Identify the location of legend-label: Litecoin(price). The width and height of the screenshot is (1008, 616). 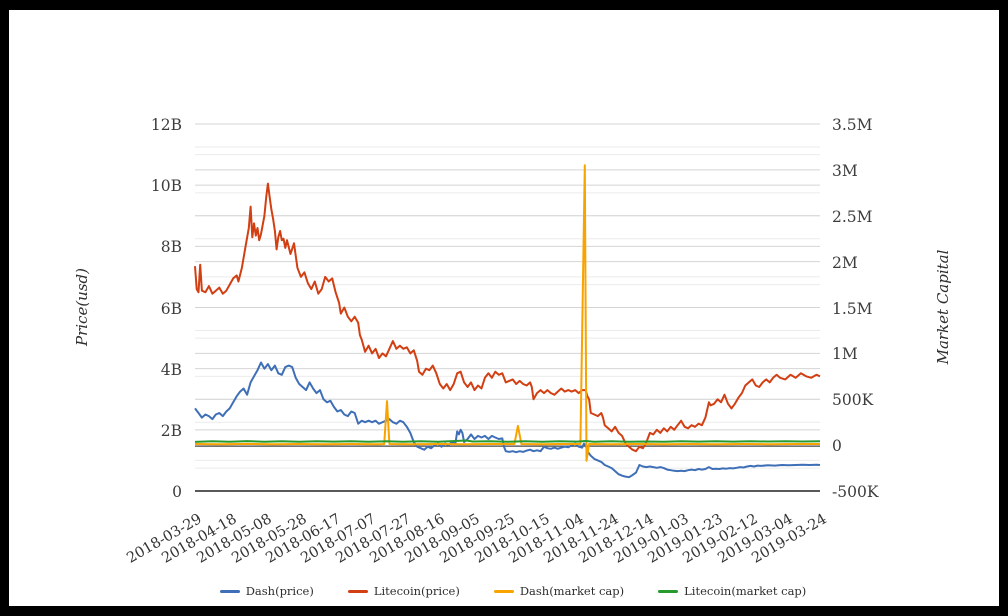
(416, 591).